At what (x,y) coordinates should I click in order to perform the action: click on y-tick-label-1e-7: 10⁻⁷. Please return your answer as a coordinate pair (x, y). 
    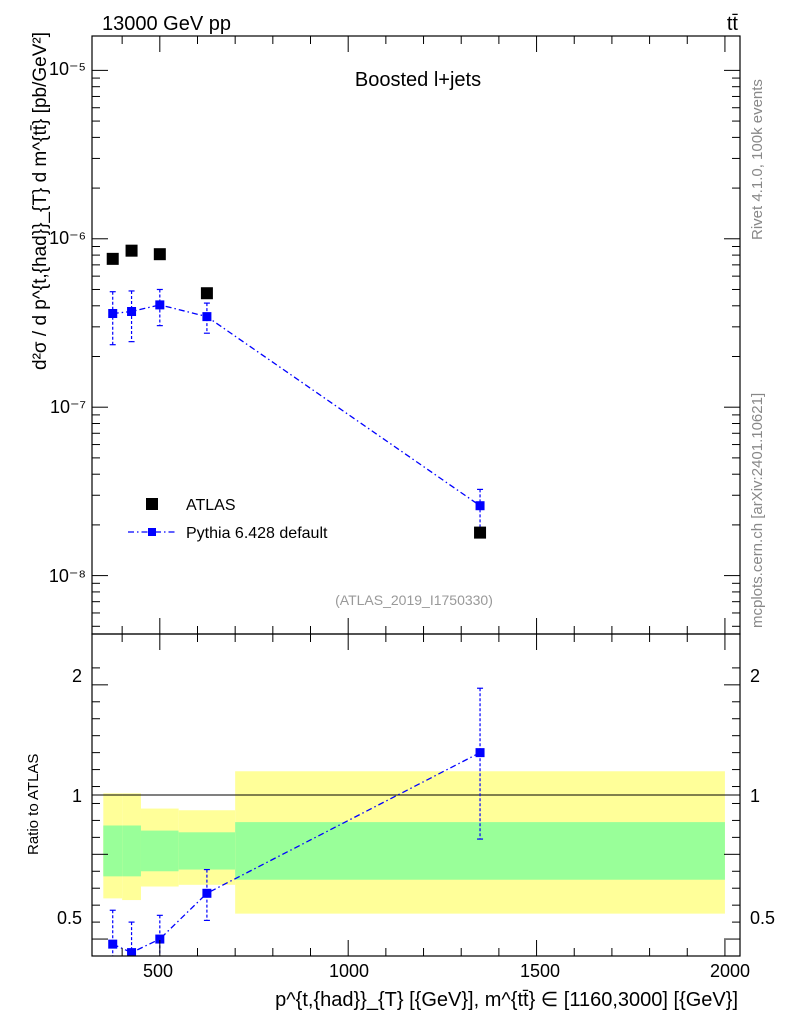
    Looking at the image, I should click on (68, 407).